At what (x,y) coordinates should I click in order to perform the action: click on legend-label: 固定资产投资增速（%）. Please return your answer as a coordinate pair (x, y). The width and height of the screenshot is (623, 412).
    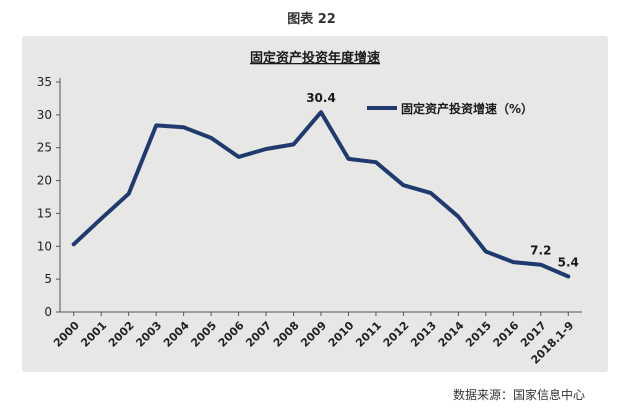
    Looking at the image, I should click on (467, 108).